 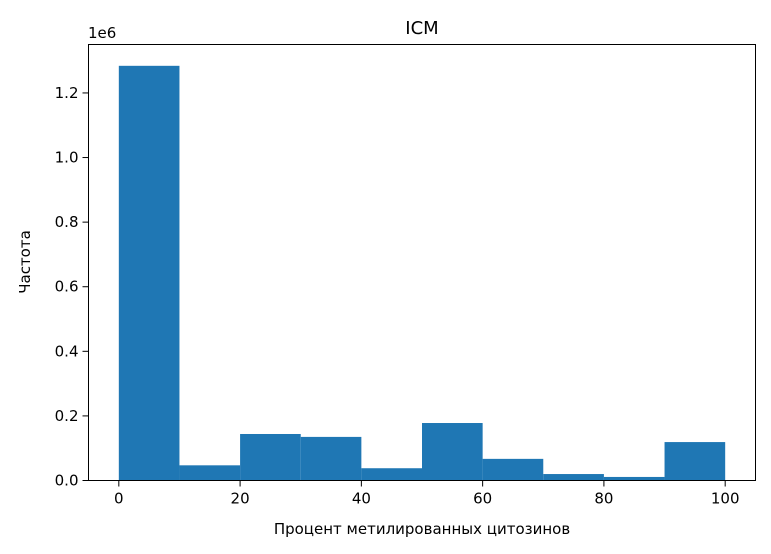 What do you see at coordinates (725, 499) in the screenshot?
I see `x-tick-label: 100` at bounding box center [725, 499].